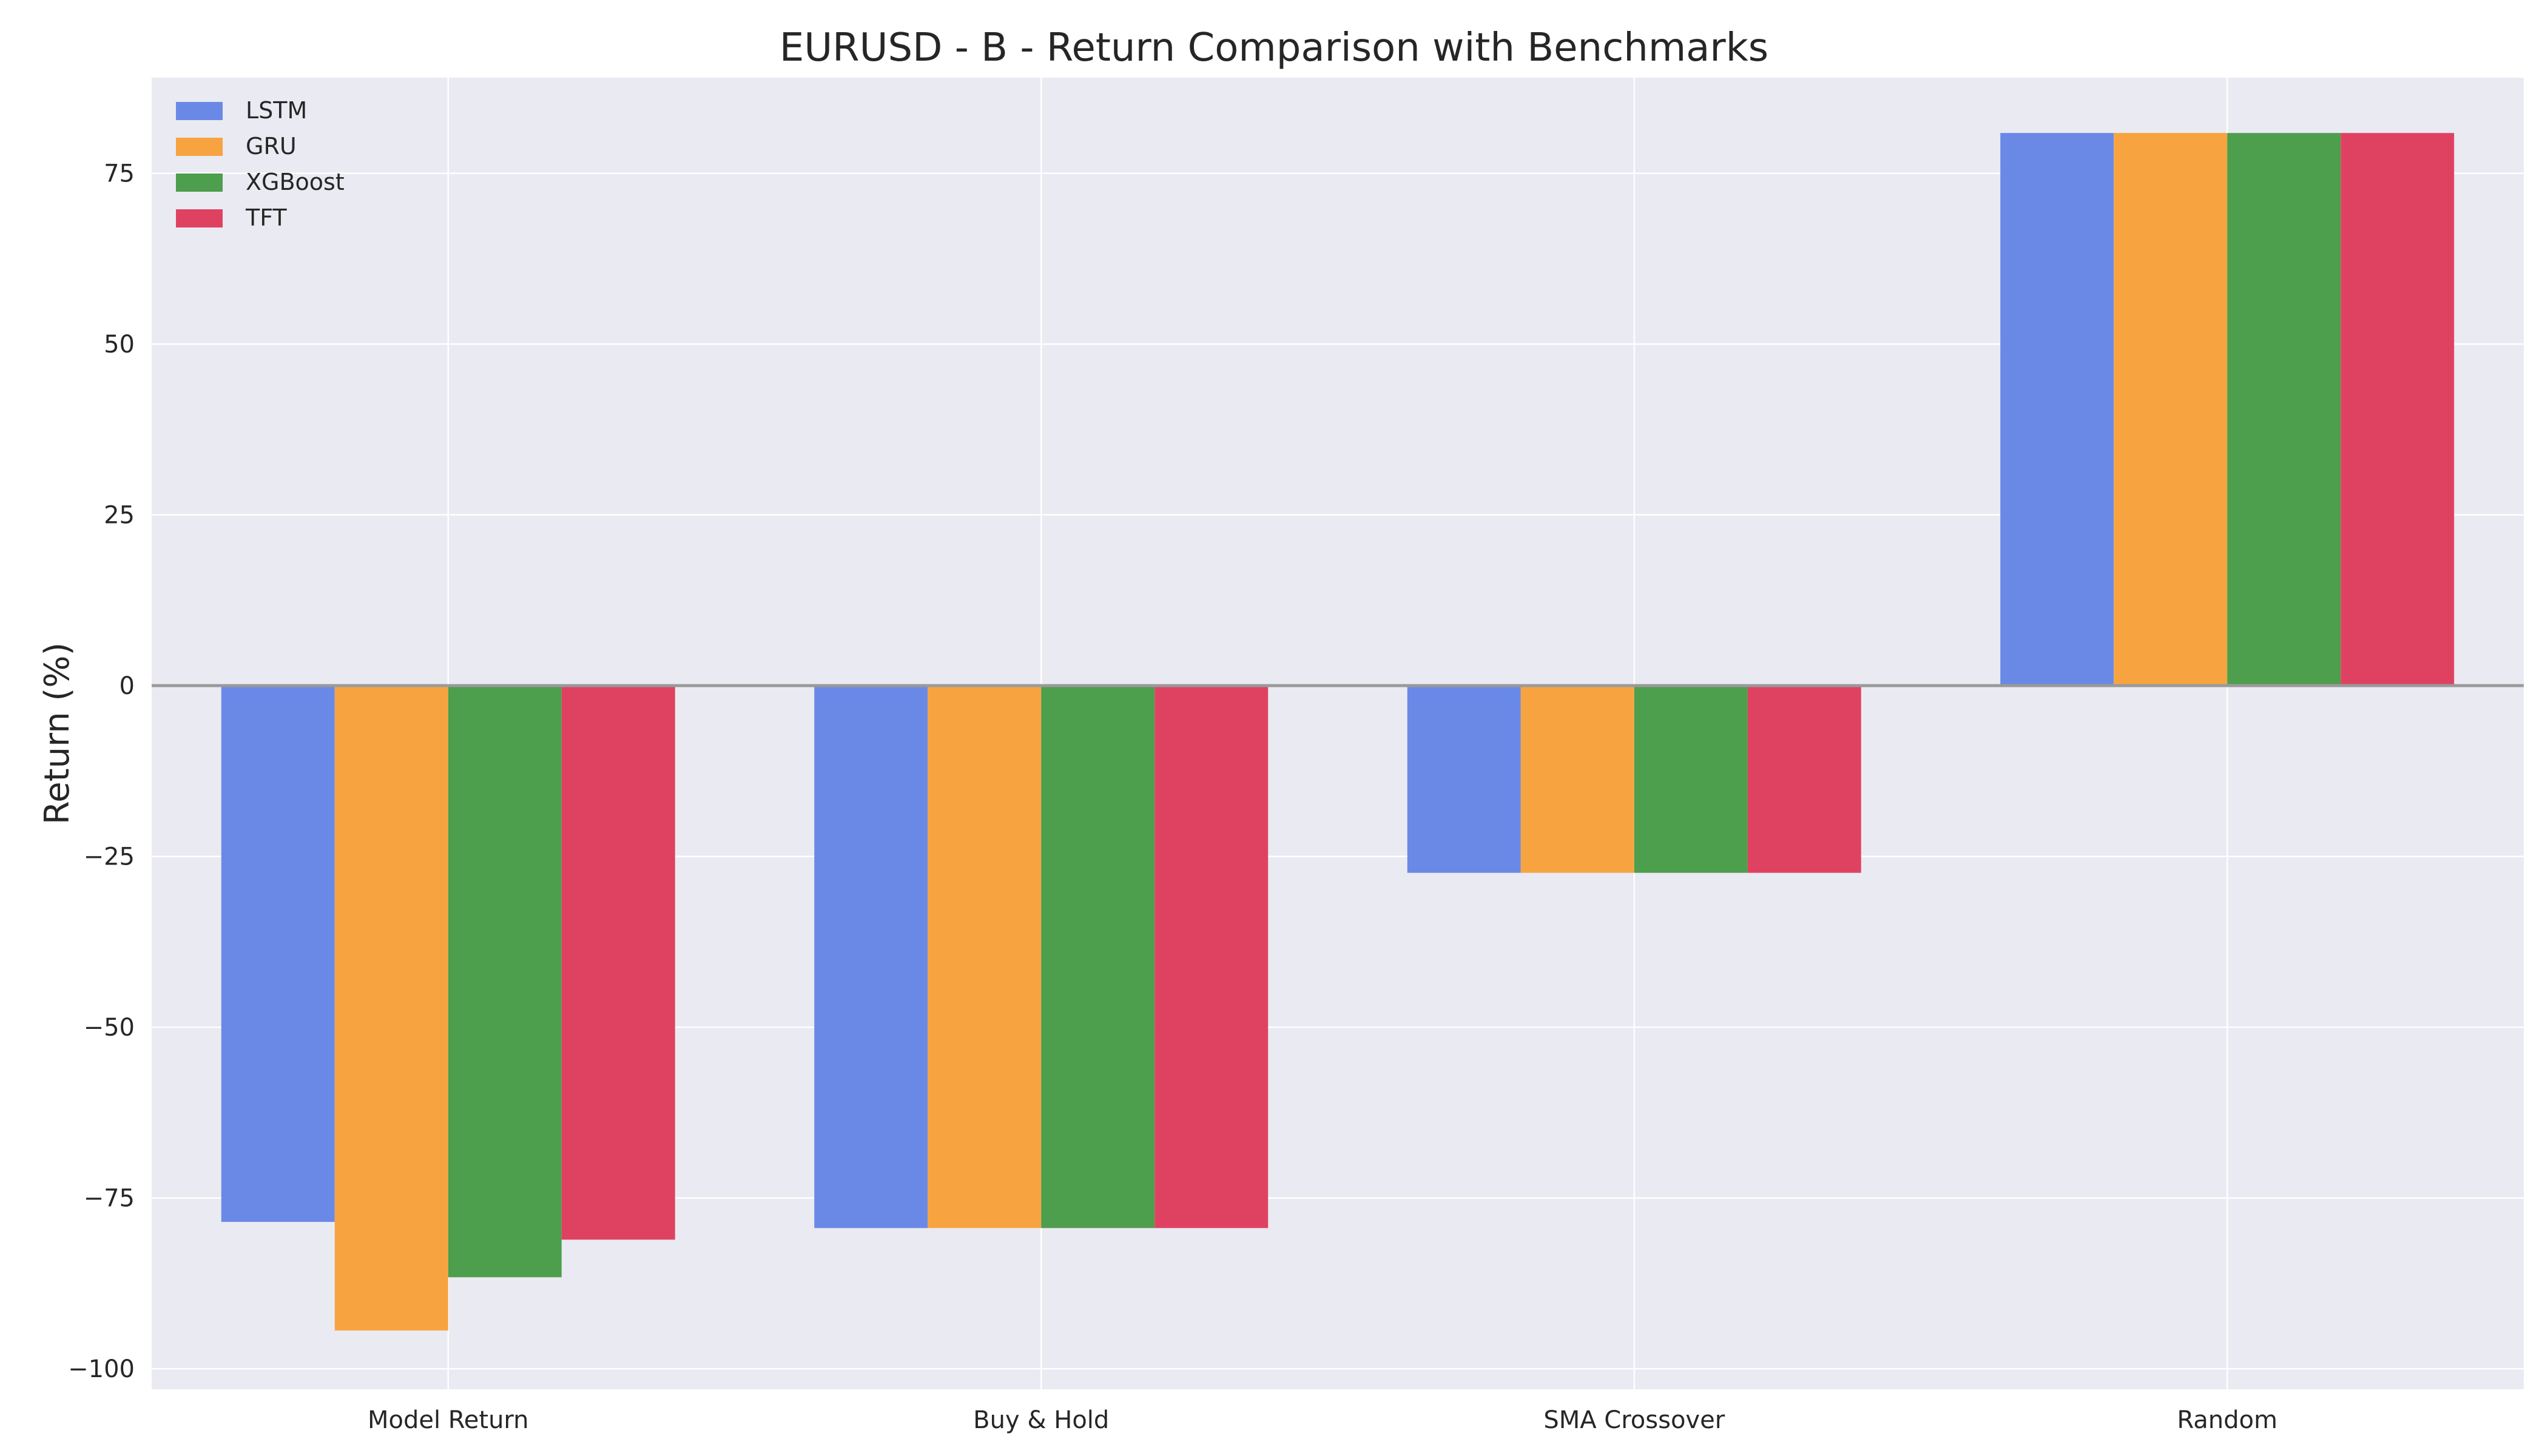 This screenshot has width=2548, height=1456. What do you see at coordinates (260, 164) in the screenshot?
I see `legend: LSTM GRU XGBoost TFT` at bounding box center [260, 164].